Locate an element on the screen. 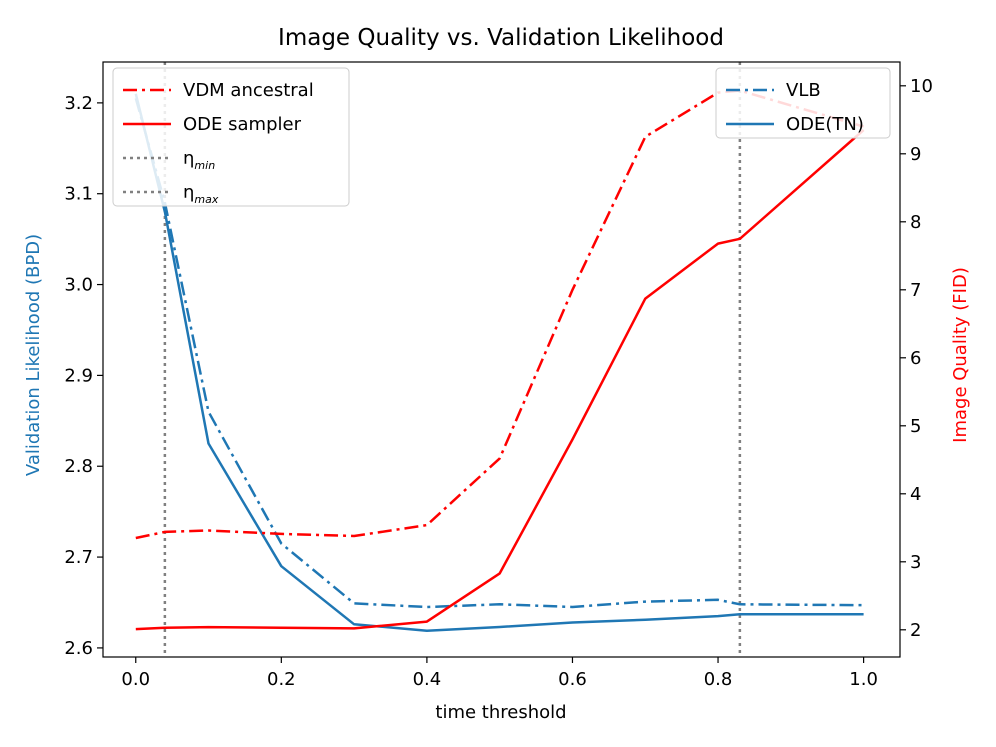  y-right-tick-label: 8 is located at coordinates (915, 222).